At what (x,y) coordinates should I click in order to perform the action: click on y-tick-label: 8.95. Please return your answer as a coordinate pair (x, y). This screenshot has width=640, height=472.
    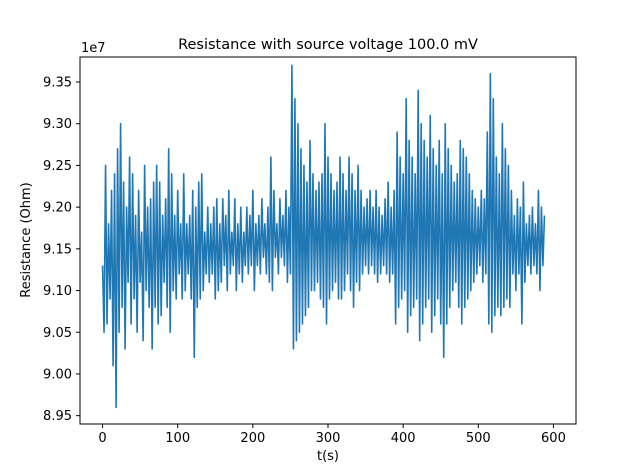
    Looking at the image, I should click on (57, 416).